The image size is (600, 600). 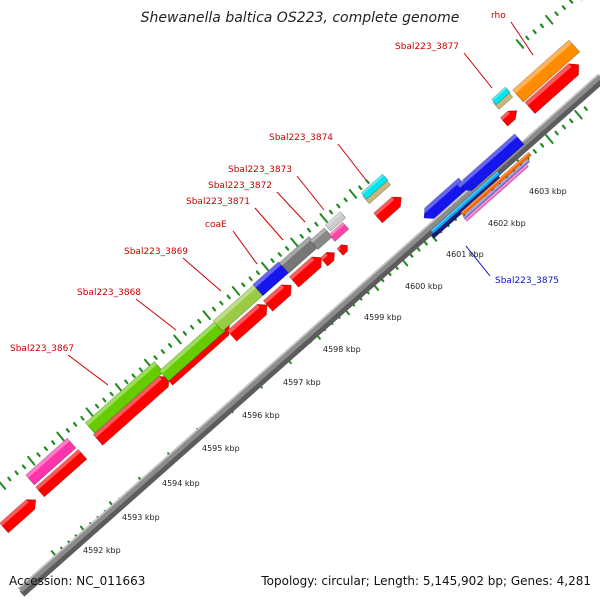 What do you see at coordinates (424, 286) in the screenshot?
I see `kbp-label: 4600 kbp` at bounding box center [424, 286].